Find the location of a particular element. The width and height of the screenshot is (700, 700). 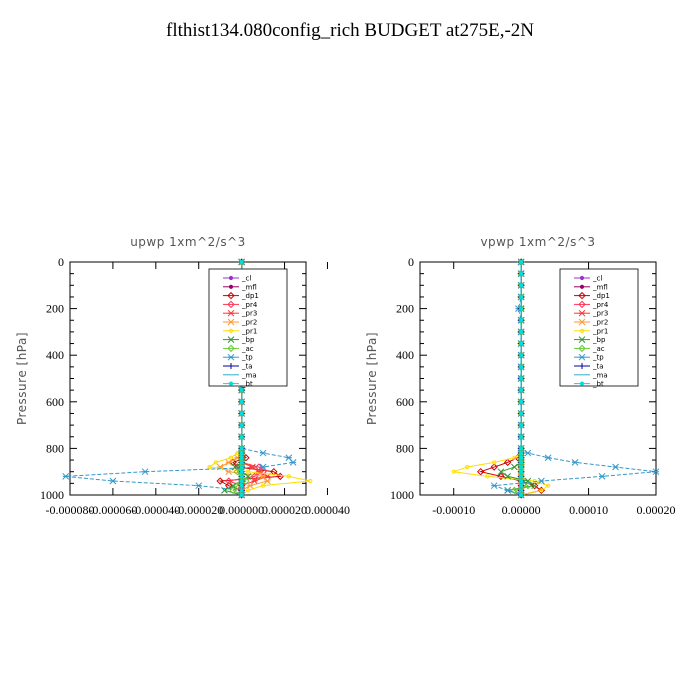

legend-marker-mfl is located at coordinates (231, 286).